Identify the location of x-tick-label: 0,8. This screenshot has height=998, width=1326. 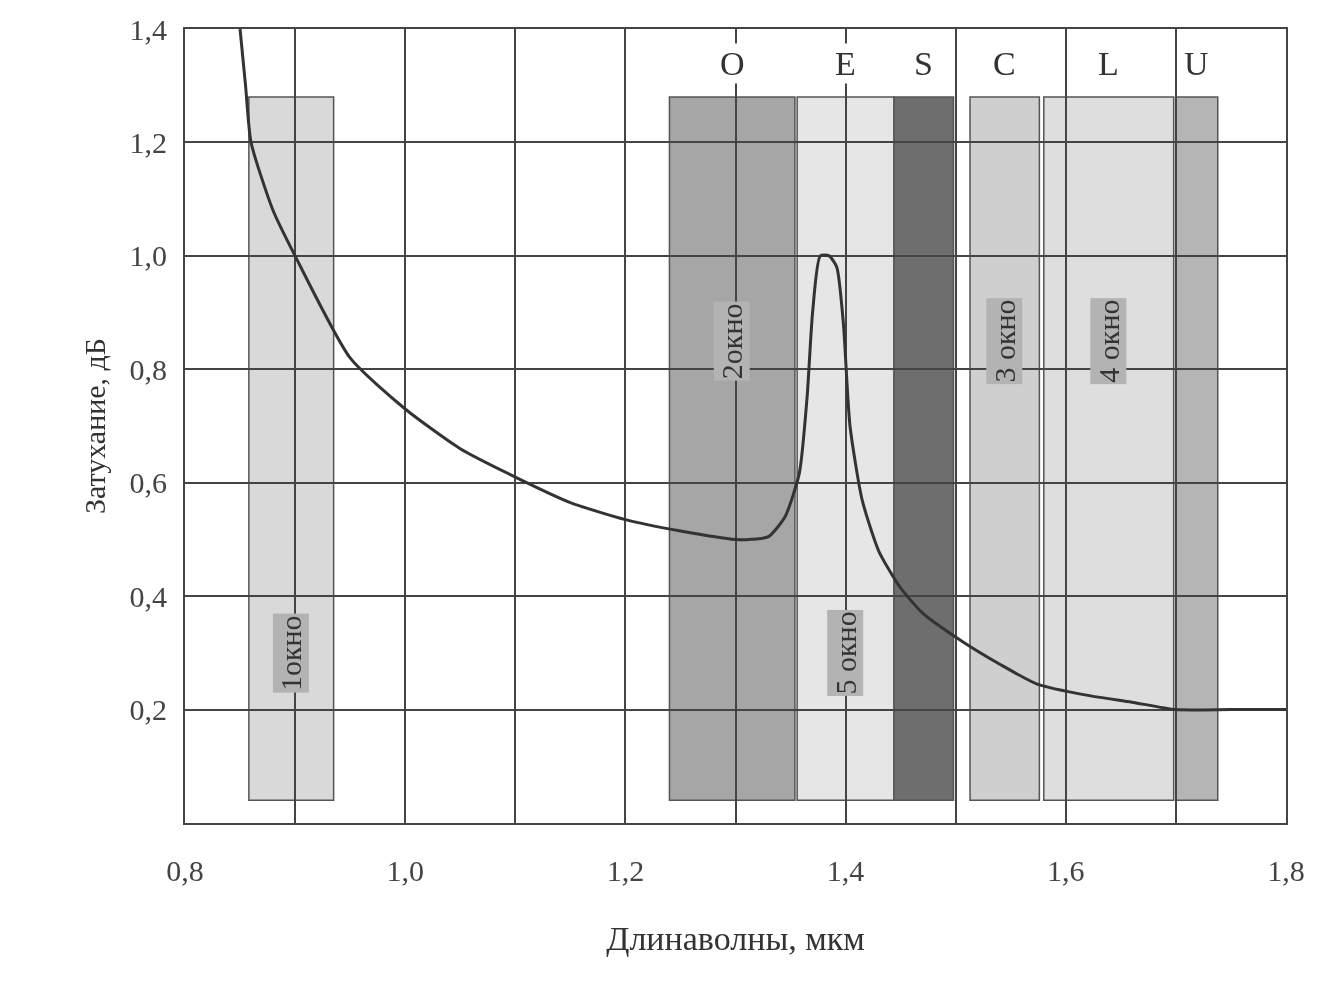
(185, 870).